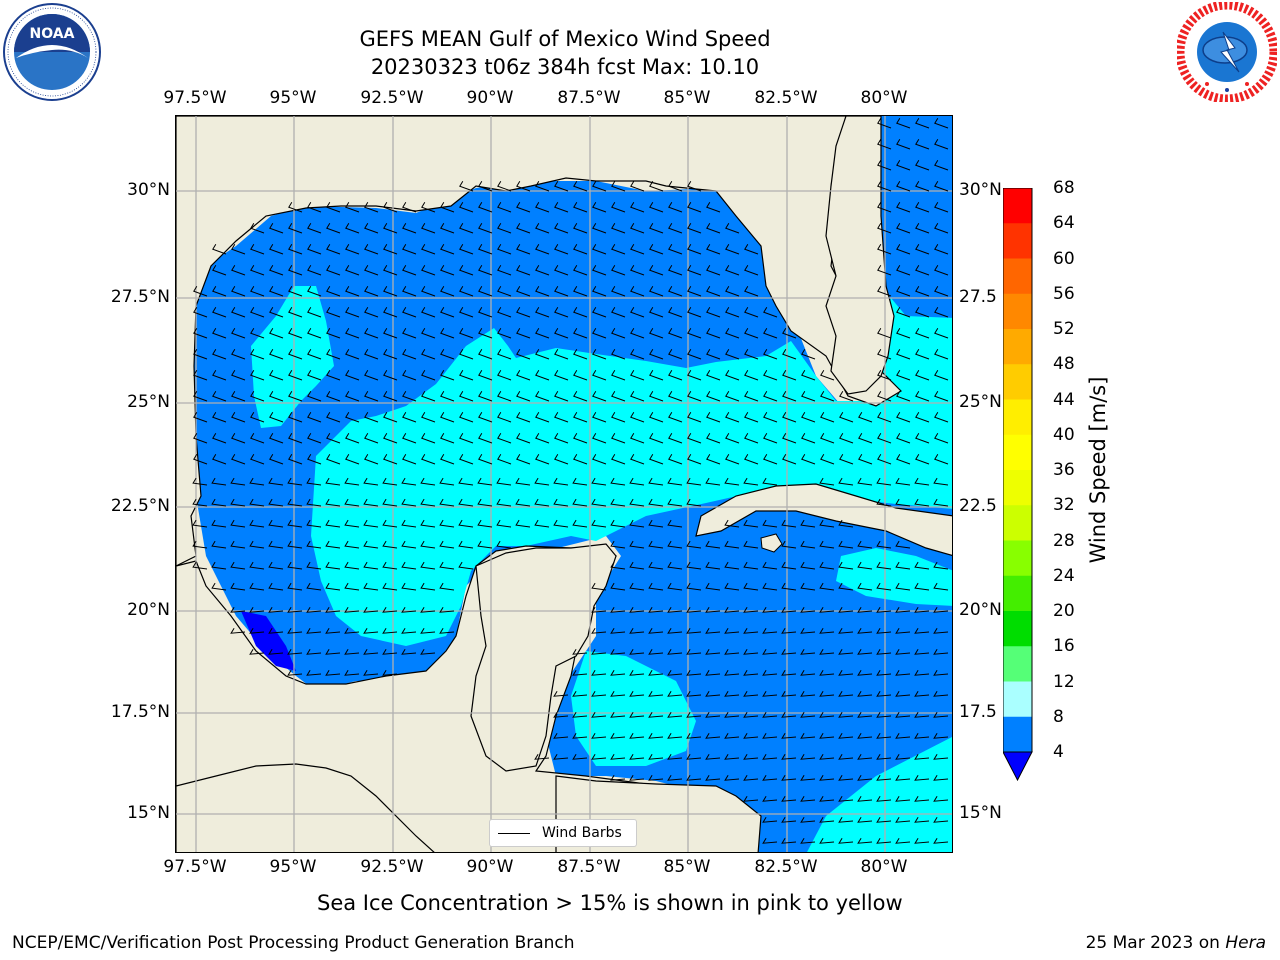 Image resolution: width=1280 pixels, height=960 pixels. I want to click on lat-label-right: 17.5, so click(978, 712).